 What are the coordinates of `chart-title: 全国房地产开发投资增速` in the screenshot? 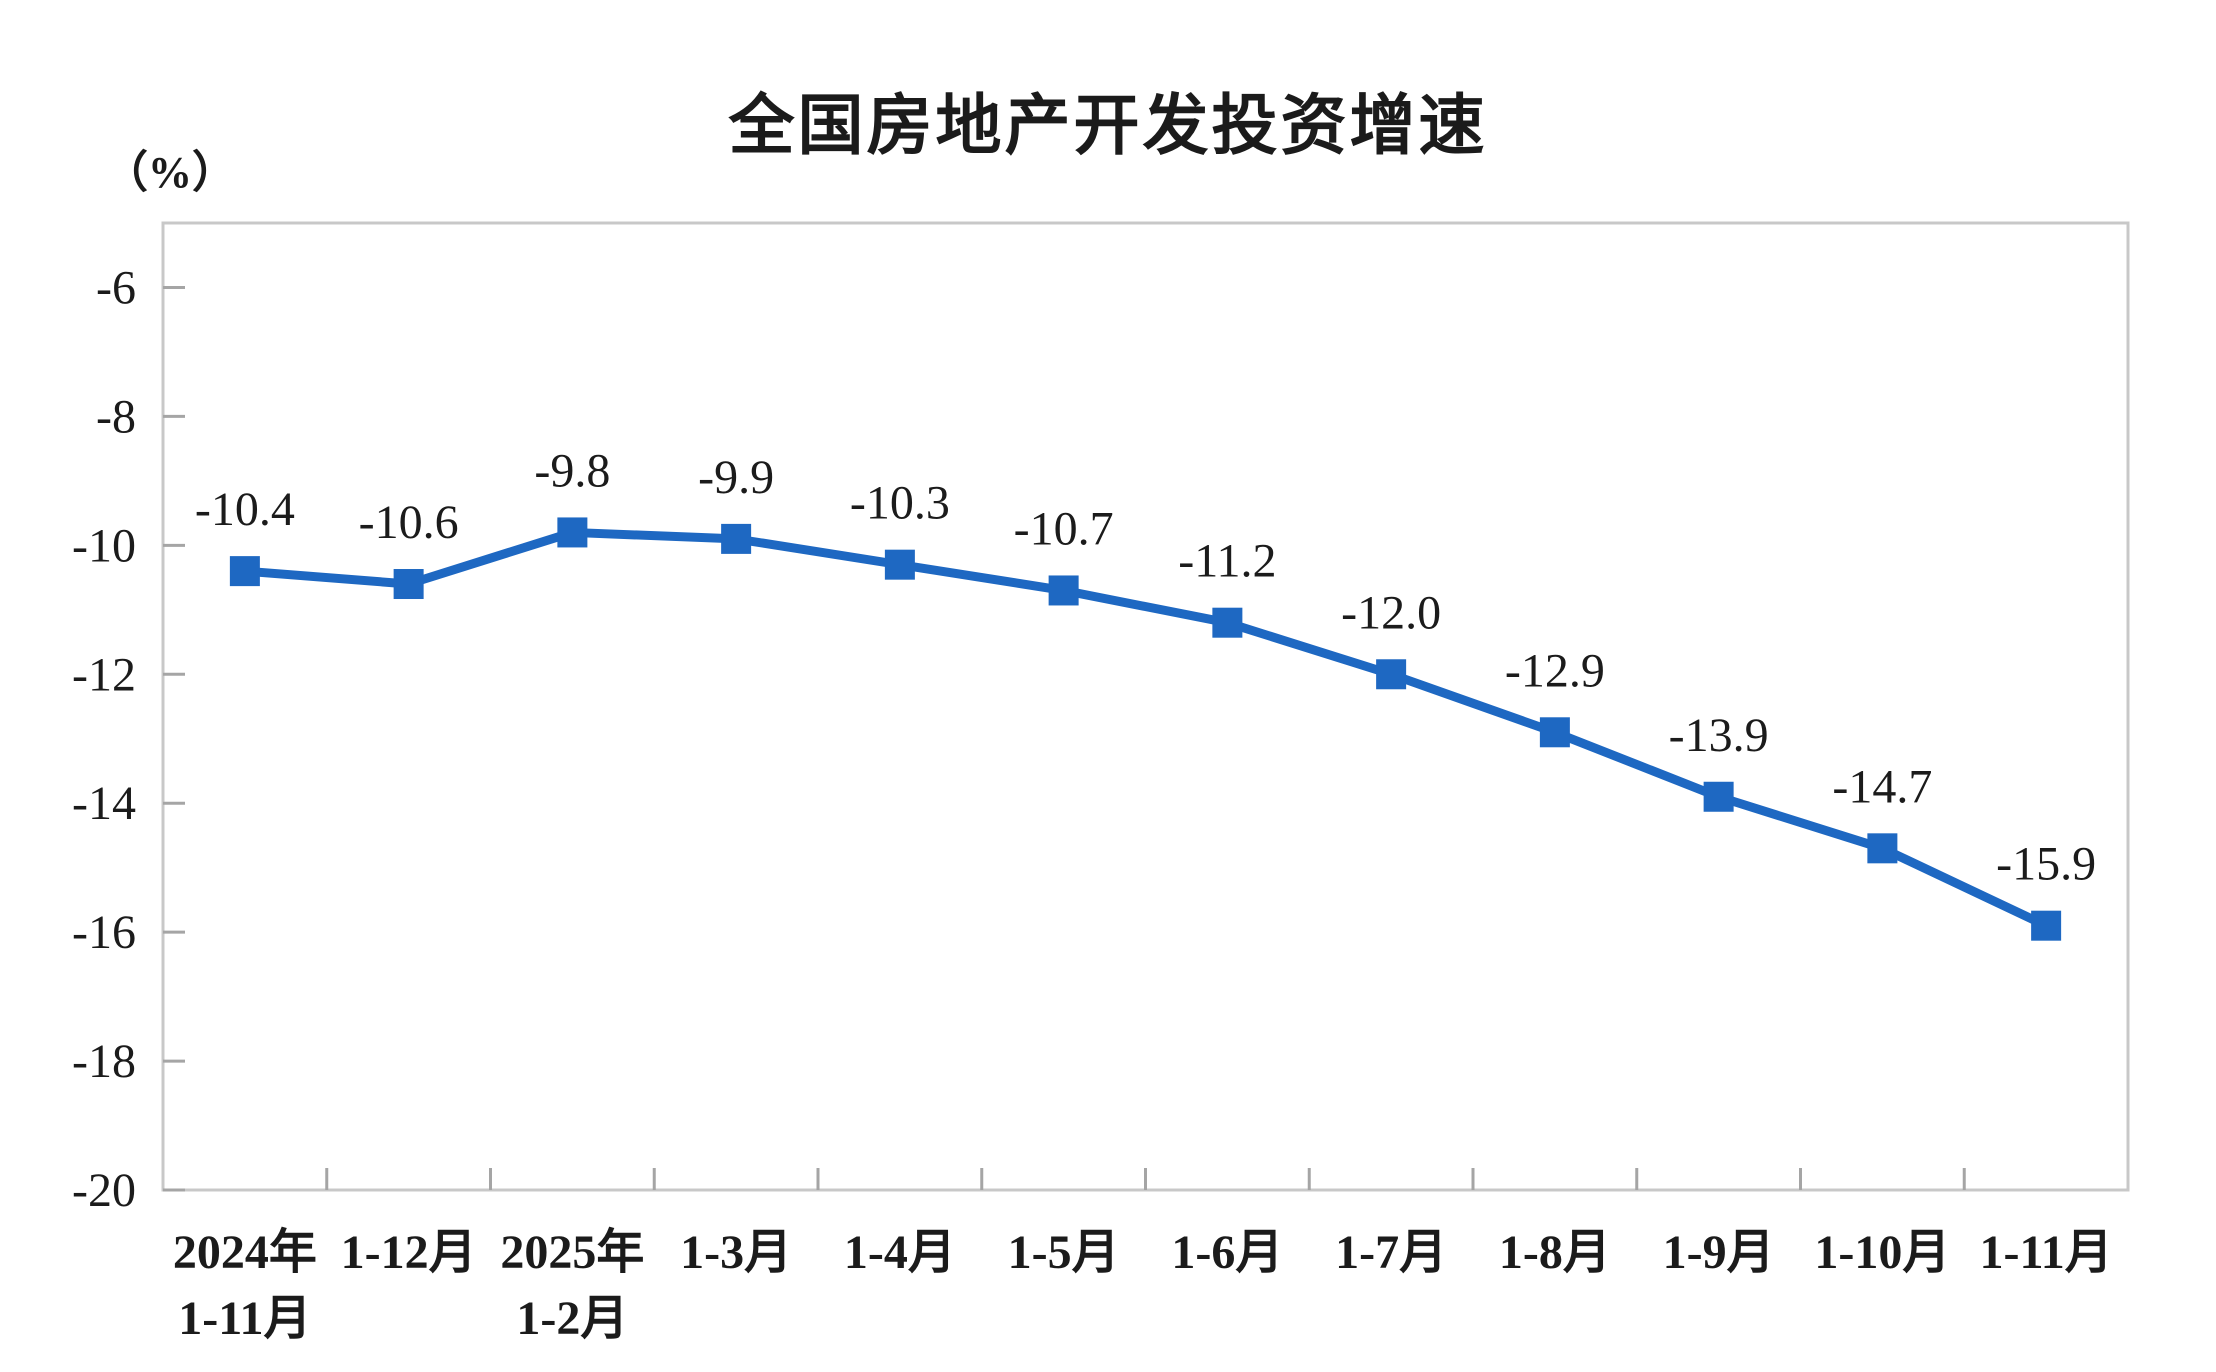 It's located at (1108, 125).